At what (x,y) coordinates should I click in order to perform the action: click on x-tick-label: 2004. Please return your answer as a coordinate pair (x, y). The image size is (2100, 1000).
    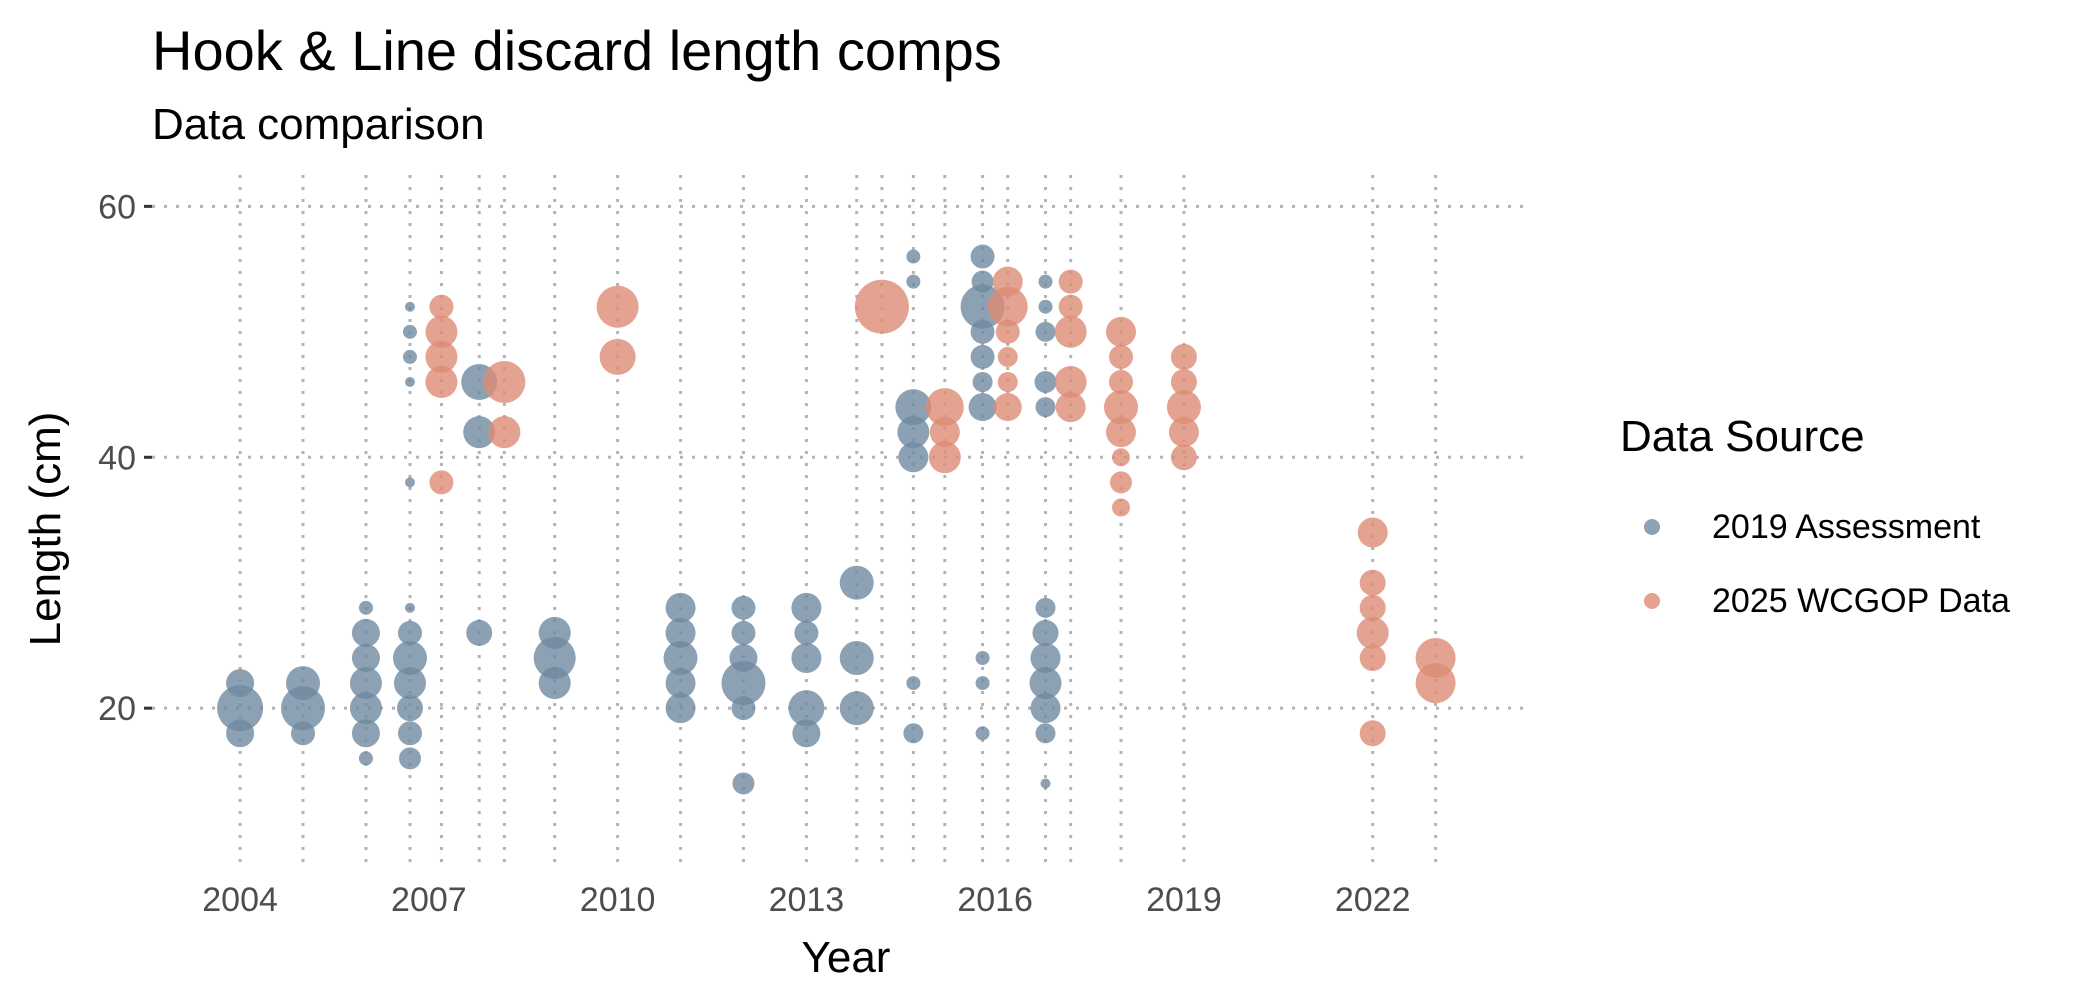
    Looking at the image, I should click on (240, 900).